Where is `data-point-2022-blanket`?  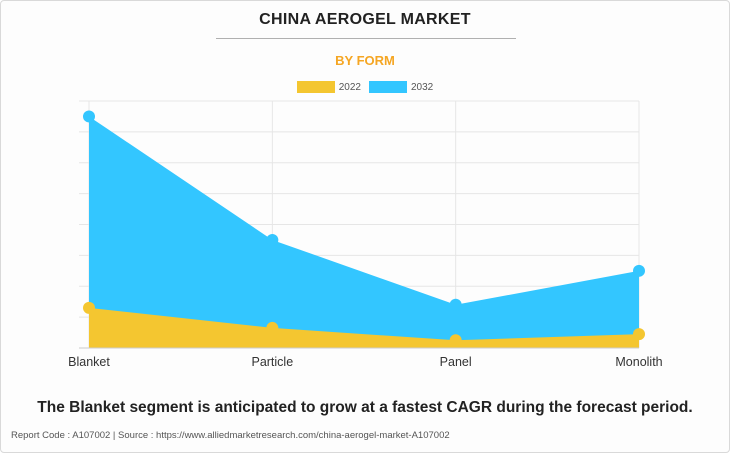
data-point-2022-blanket is located at coordinates (89, 307).